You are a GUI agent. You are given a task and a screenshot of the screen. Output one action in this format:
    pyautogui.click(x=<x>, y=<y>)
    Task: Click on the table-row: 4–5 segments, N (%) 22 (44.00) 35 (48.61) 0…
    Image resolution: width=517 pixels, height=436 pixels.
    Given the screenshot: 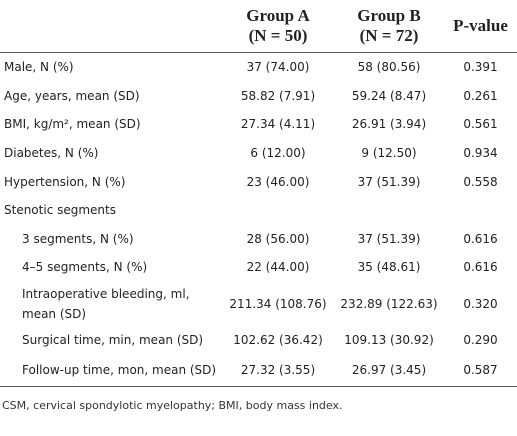 What is the action you would take?
    pyautogui.click(x=258, y=267)
    